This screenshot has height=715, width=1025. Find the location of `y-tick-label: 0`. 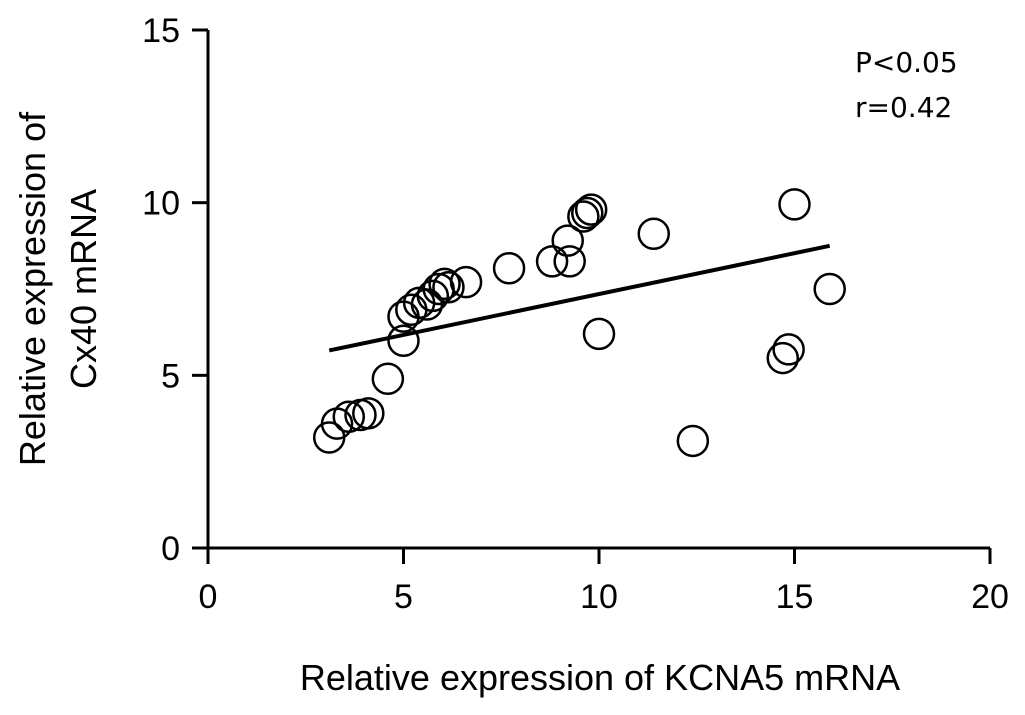

y-tick-label: 0 is located at coordinates (170, 549).